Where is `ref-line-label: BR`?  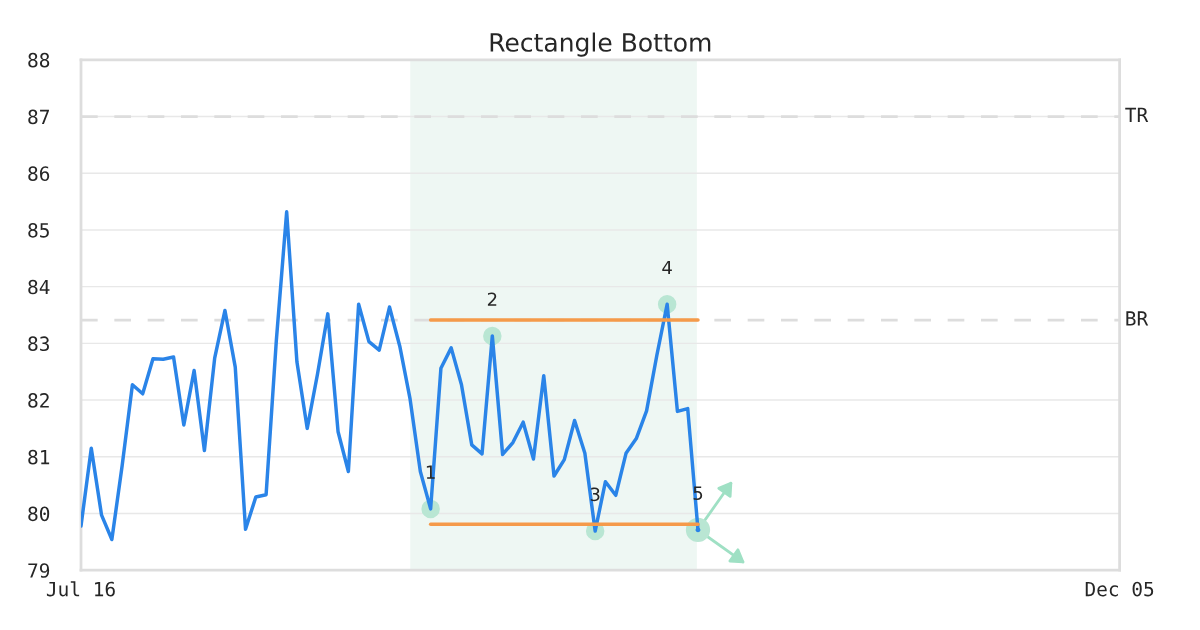
ref-line-label: BR is located at coordinates (1137, 318).